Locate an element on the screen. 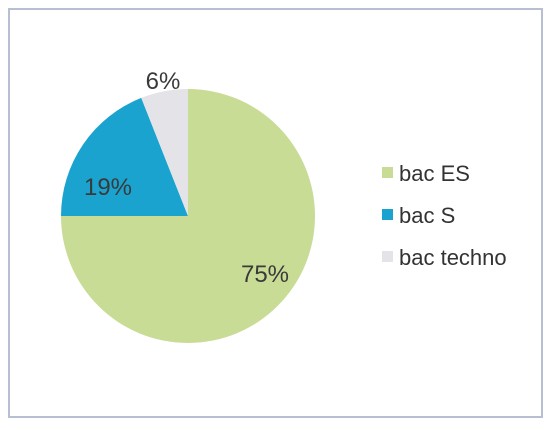 The width and height of the screenshot is (553, 430). slice-bac-techno is located at coordinates (164, 152).